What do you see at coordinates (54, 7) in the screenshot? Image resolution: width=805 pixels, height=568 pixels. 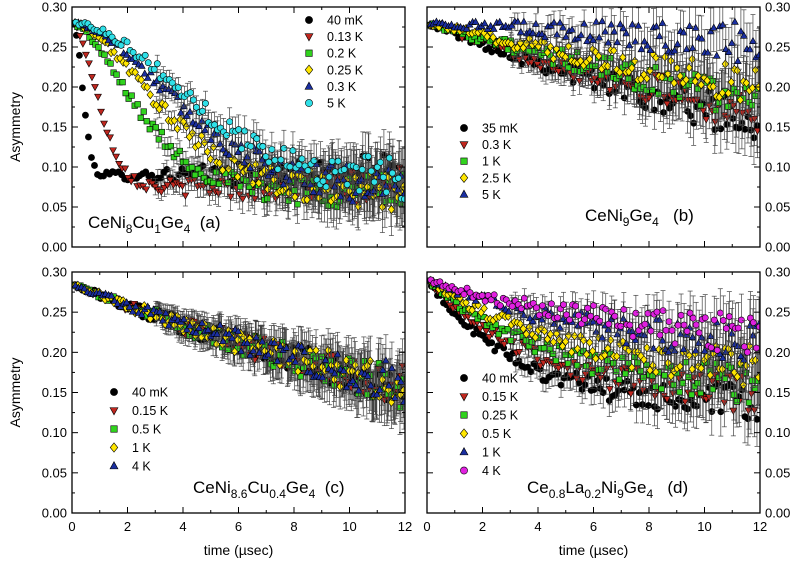 I see `y-tick-label: 0.30` at bounding box center [54, 7].